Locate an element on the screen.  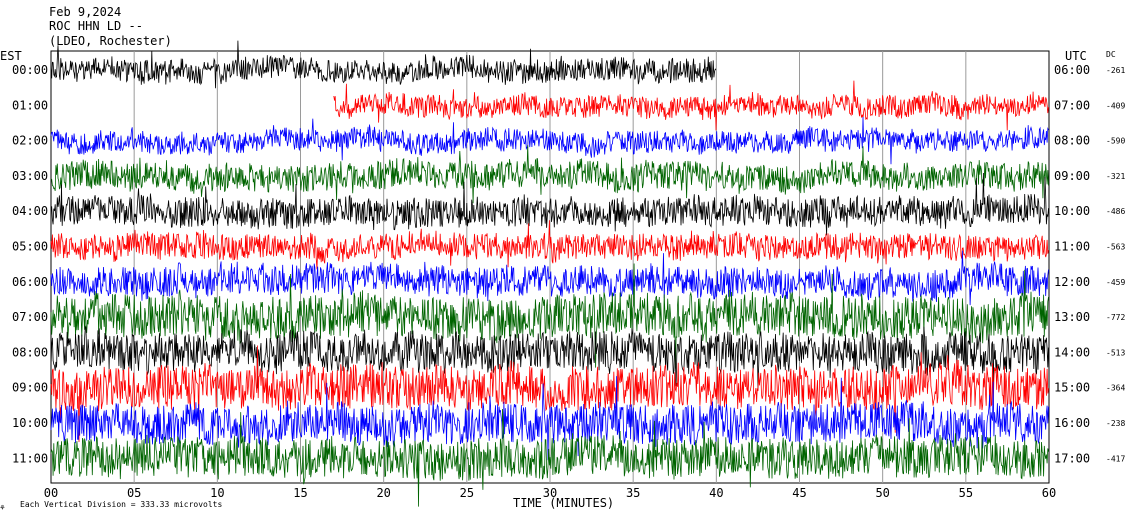
est-hour-label: 09:00 is located at coordinates (30, 388).